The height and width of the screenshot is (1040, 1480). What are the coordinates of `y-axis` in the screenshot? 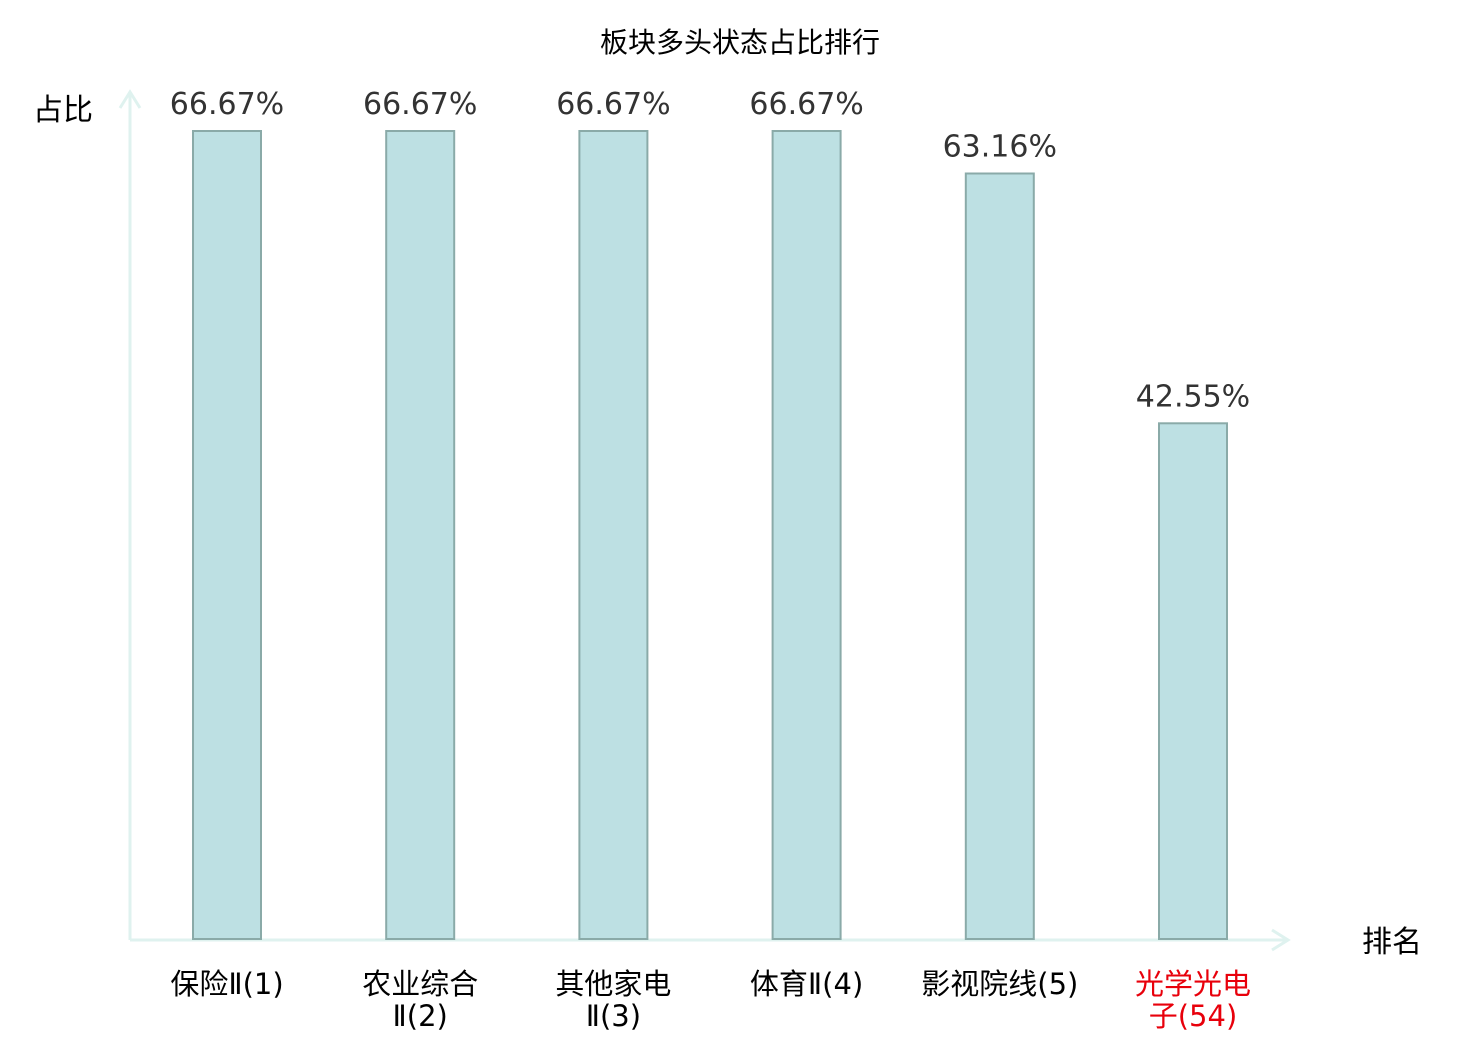 It's located at (130, 514).